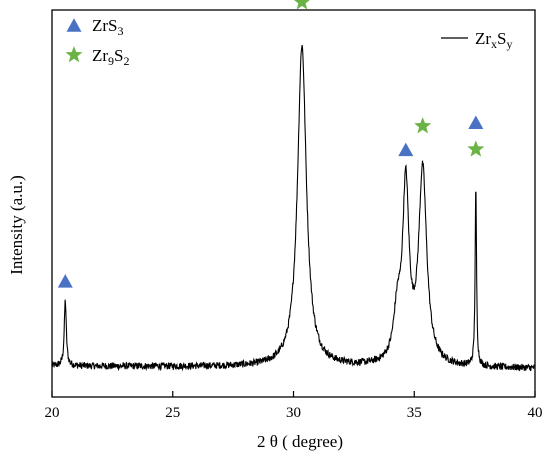  What do you see at coordinates (172, 413) in the screenshot?
I see `x-tick-label-25: 25` at bounding box center [172, 413].